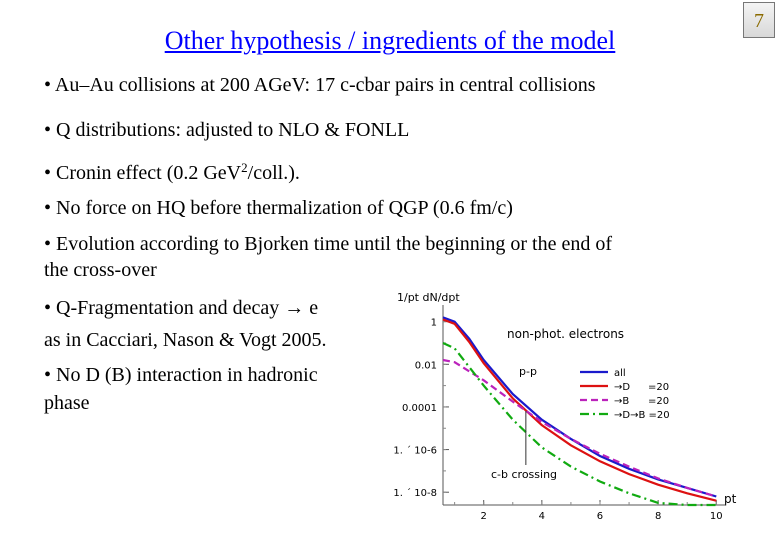 The height and width of the screenshot is (540, 780). What do you see at coordinates (642, 415) in the screenshot?
I see `legend-label-3: →D→B =20` at bounding box center [642, 415].